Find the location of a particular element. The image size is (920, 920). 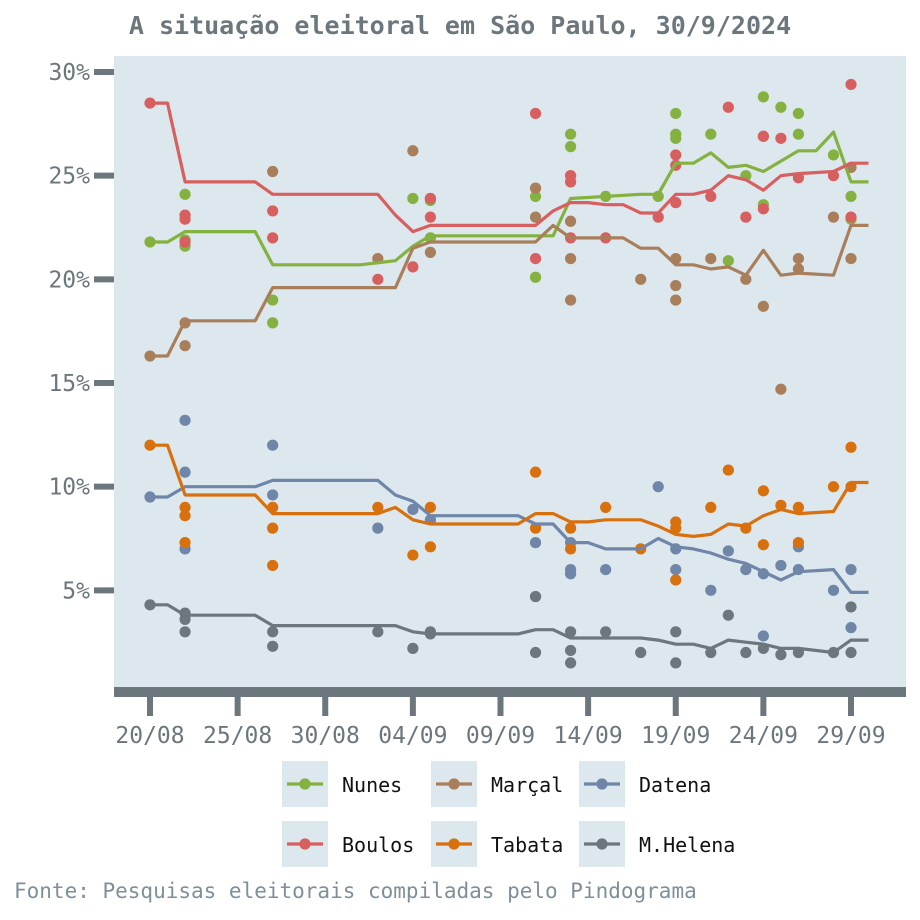

legend-label: Tabata is located at coordinates (527, 845).